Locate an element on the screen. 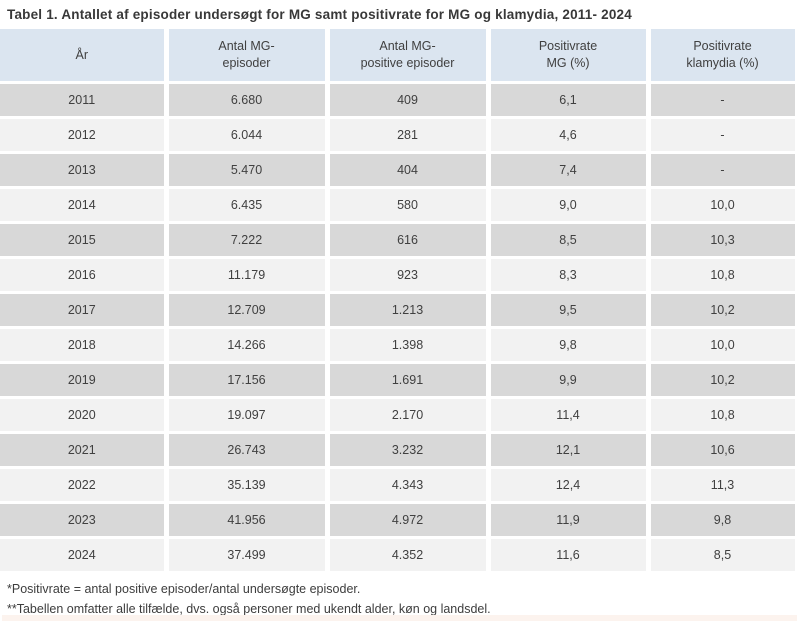  cell-mg-episodes: 5.470 is located at coordinates (248, 170).